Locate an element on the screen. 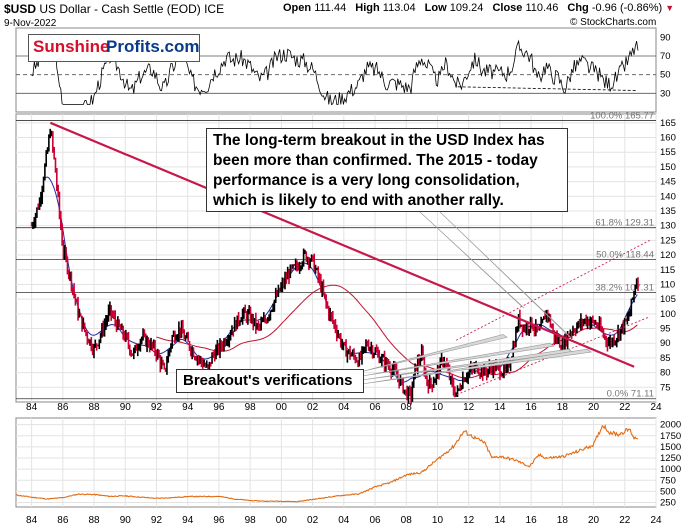 The height and width of the screenshot is (530, 700). price-y-tick-label: 115 is located at coordinates (667, 270).